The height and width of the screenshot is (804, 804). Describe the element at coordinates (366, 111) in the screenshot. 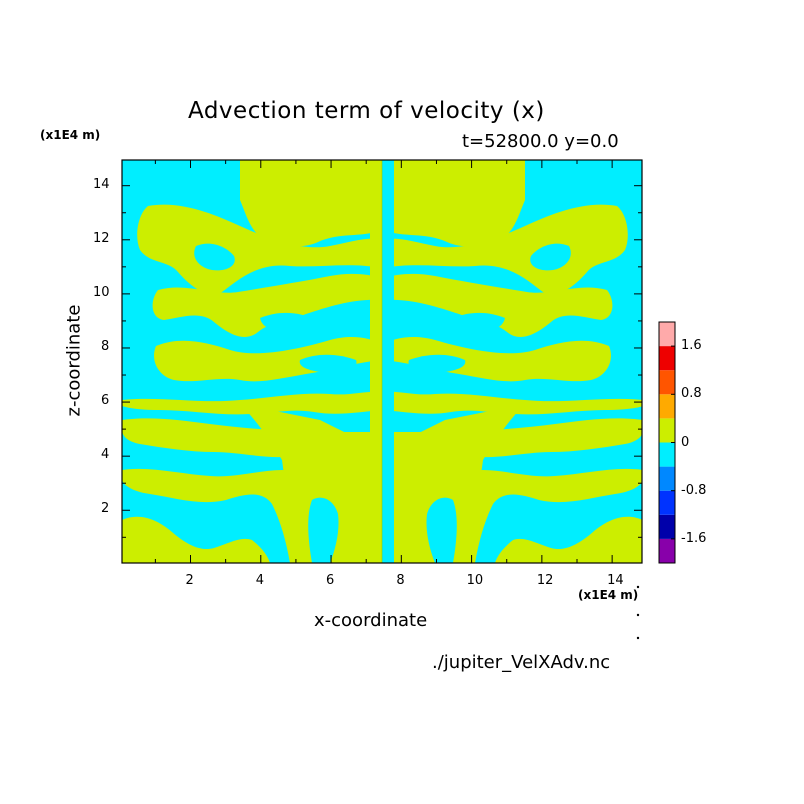

I see `chart-title: Advection term of velocity (x)` at that location.